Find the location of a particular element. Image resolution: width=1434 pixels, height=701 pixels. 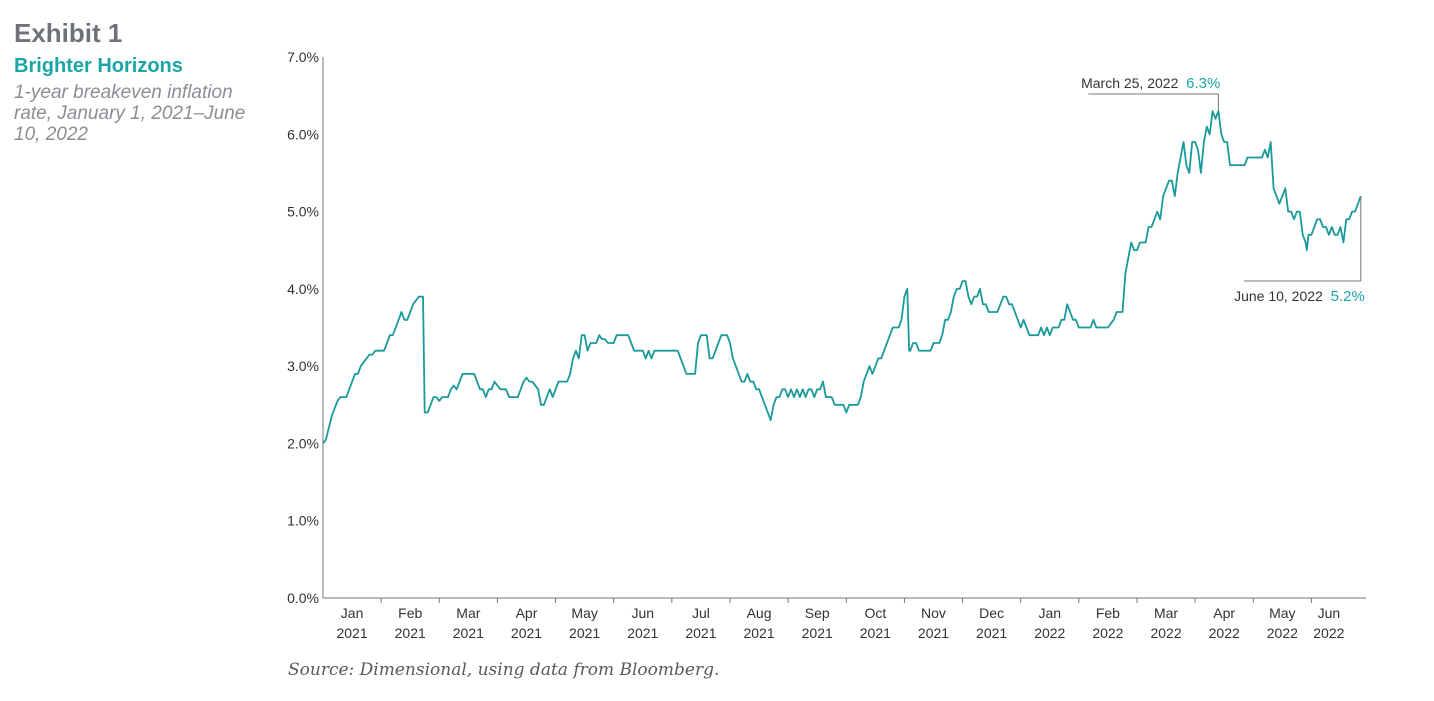

annotation-value: 5.2% is located at coordinates (1348, 296).